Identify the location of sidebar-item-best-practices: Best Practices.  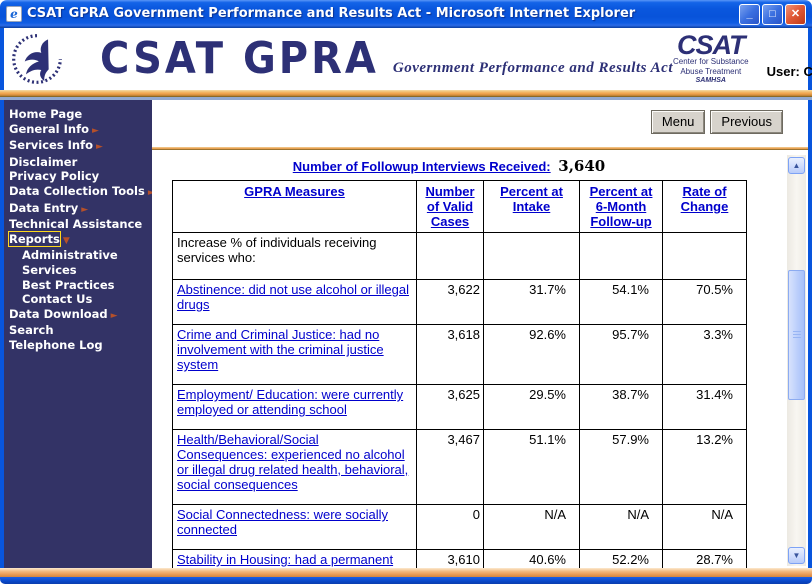
(68, 284).